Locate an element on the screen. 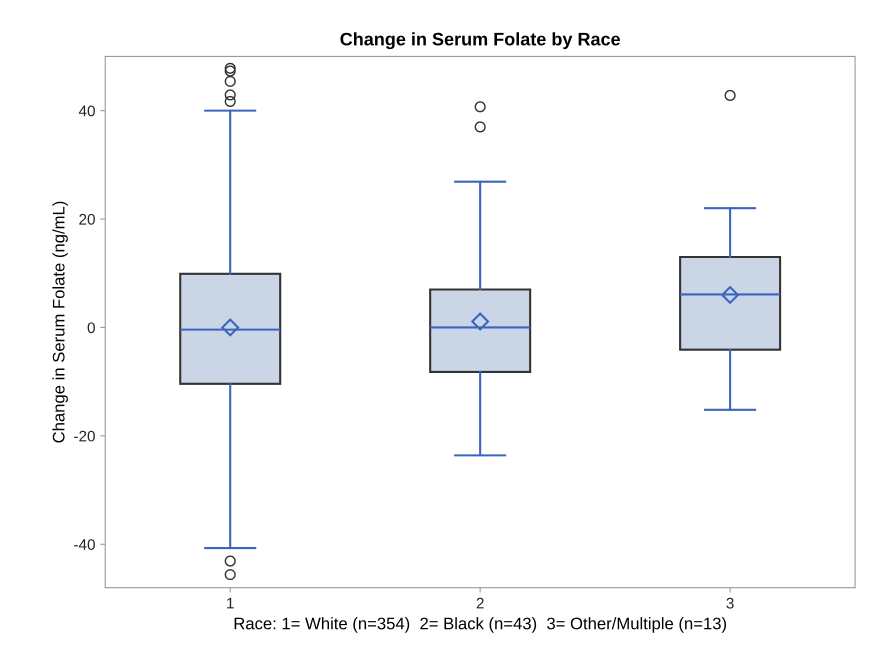 Image resolution: width=877 pixels, height=664 pixels. y-tick-label: -40 is located at coordinates (84, 544).